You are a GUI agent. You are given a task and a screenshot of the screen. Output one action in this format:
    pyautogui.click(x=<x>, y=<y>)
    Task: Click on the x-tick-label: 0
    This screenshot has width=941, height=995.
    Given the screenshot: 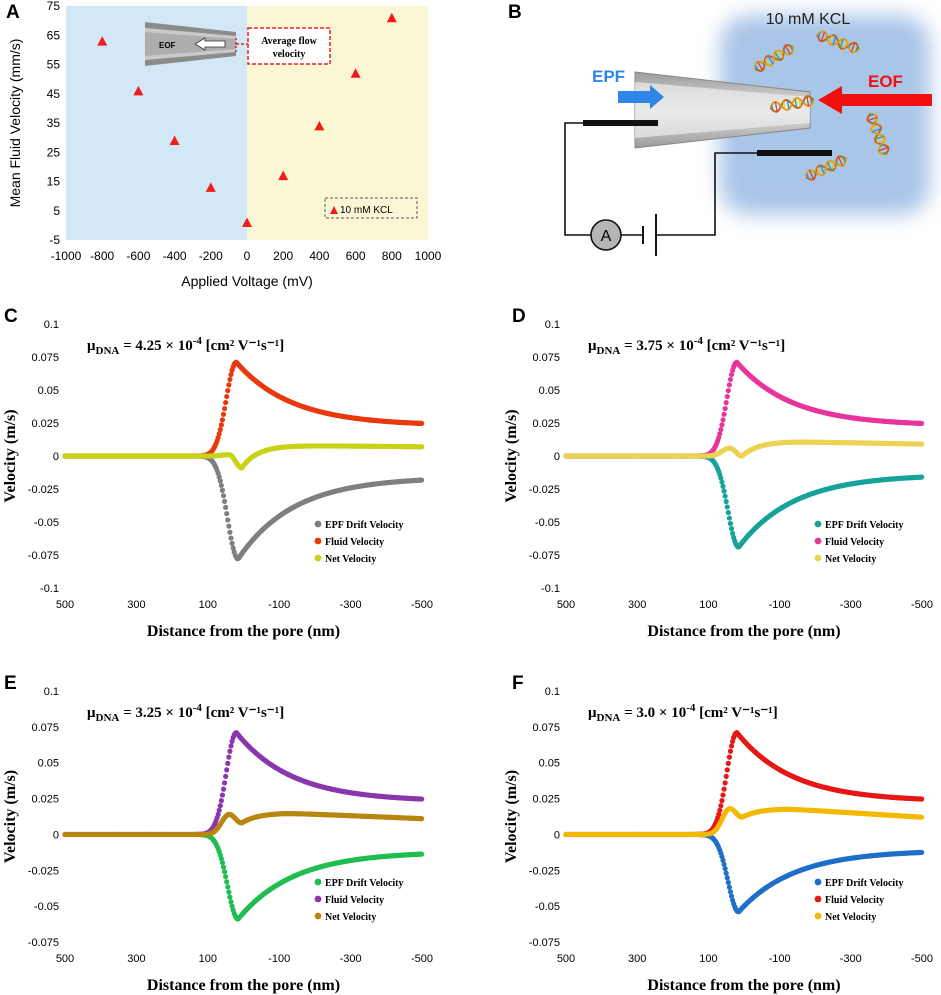 What is the action you would take?
    pyautogui.click(x=247, y=256)
    